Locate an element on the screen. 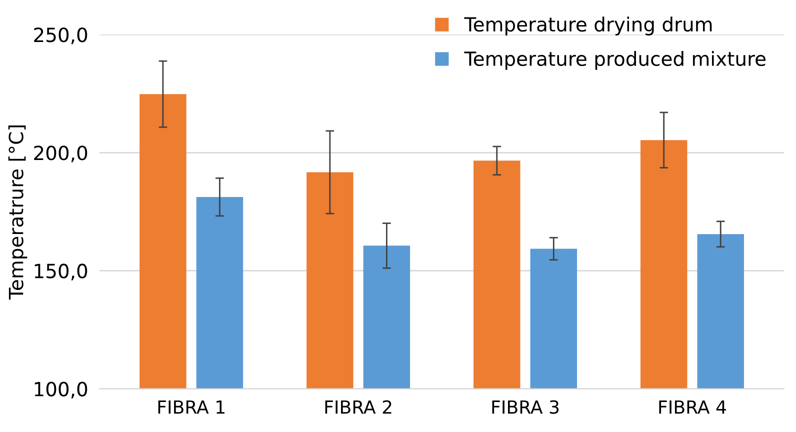  x-tick-label: FIBRA 1 is located at coordinates (191, 407).